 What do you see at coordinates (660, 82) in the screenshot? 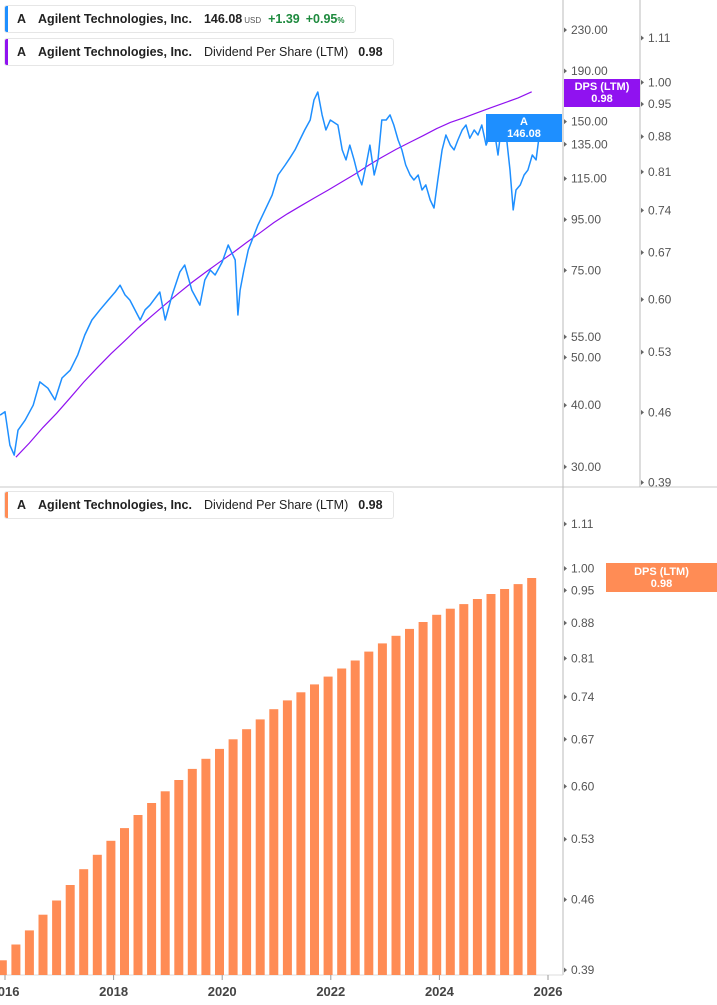
I see `dps-axis-tick-label: 1.00` at bounding box center [660, 82].